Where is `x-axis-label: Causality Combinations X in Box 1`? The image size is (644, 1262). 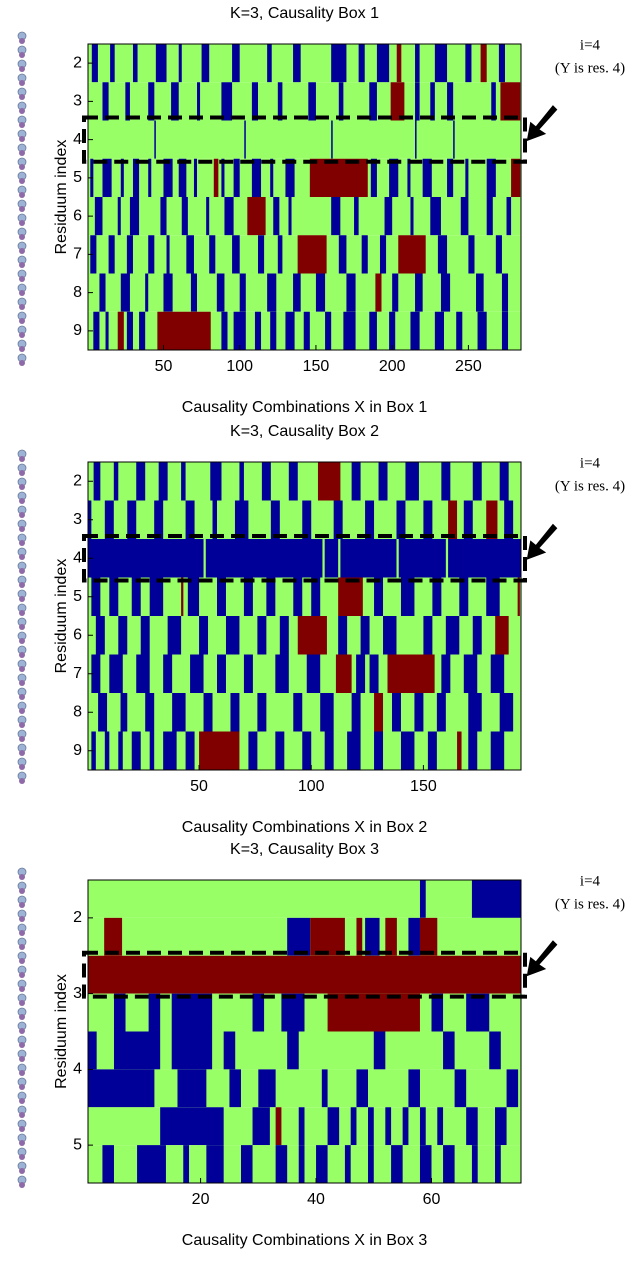
x-axis-label: Causality Combinations X in Box 1 is located at coordinates (305, 407).